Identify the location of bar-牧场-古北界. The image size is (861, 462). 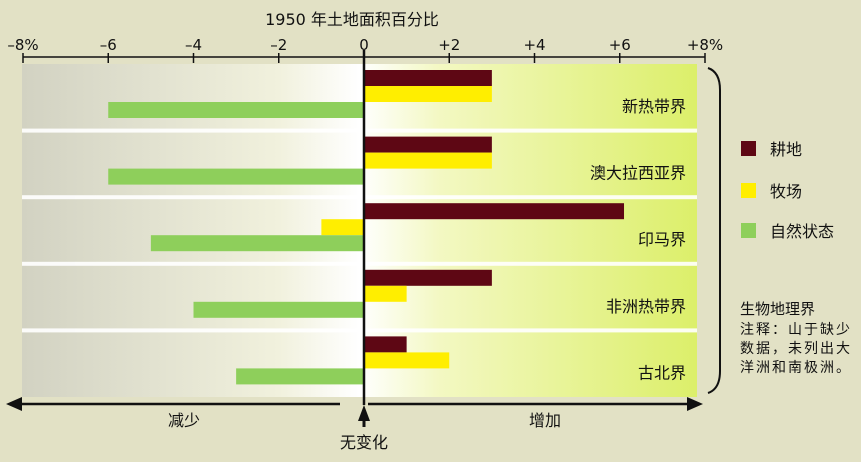
(407, 360).